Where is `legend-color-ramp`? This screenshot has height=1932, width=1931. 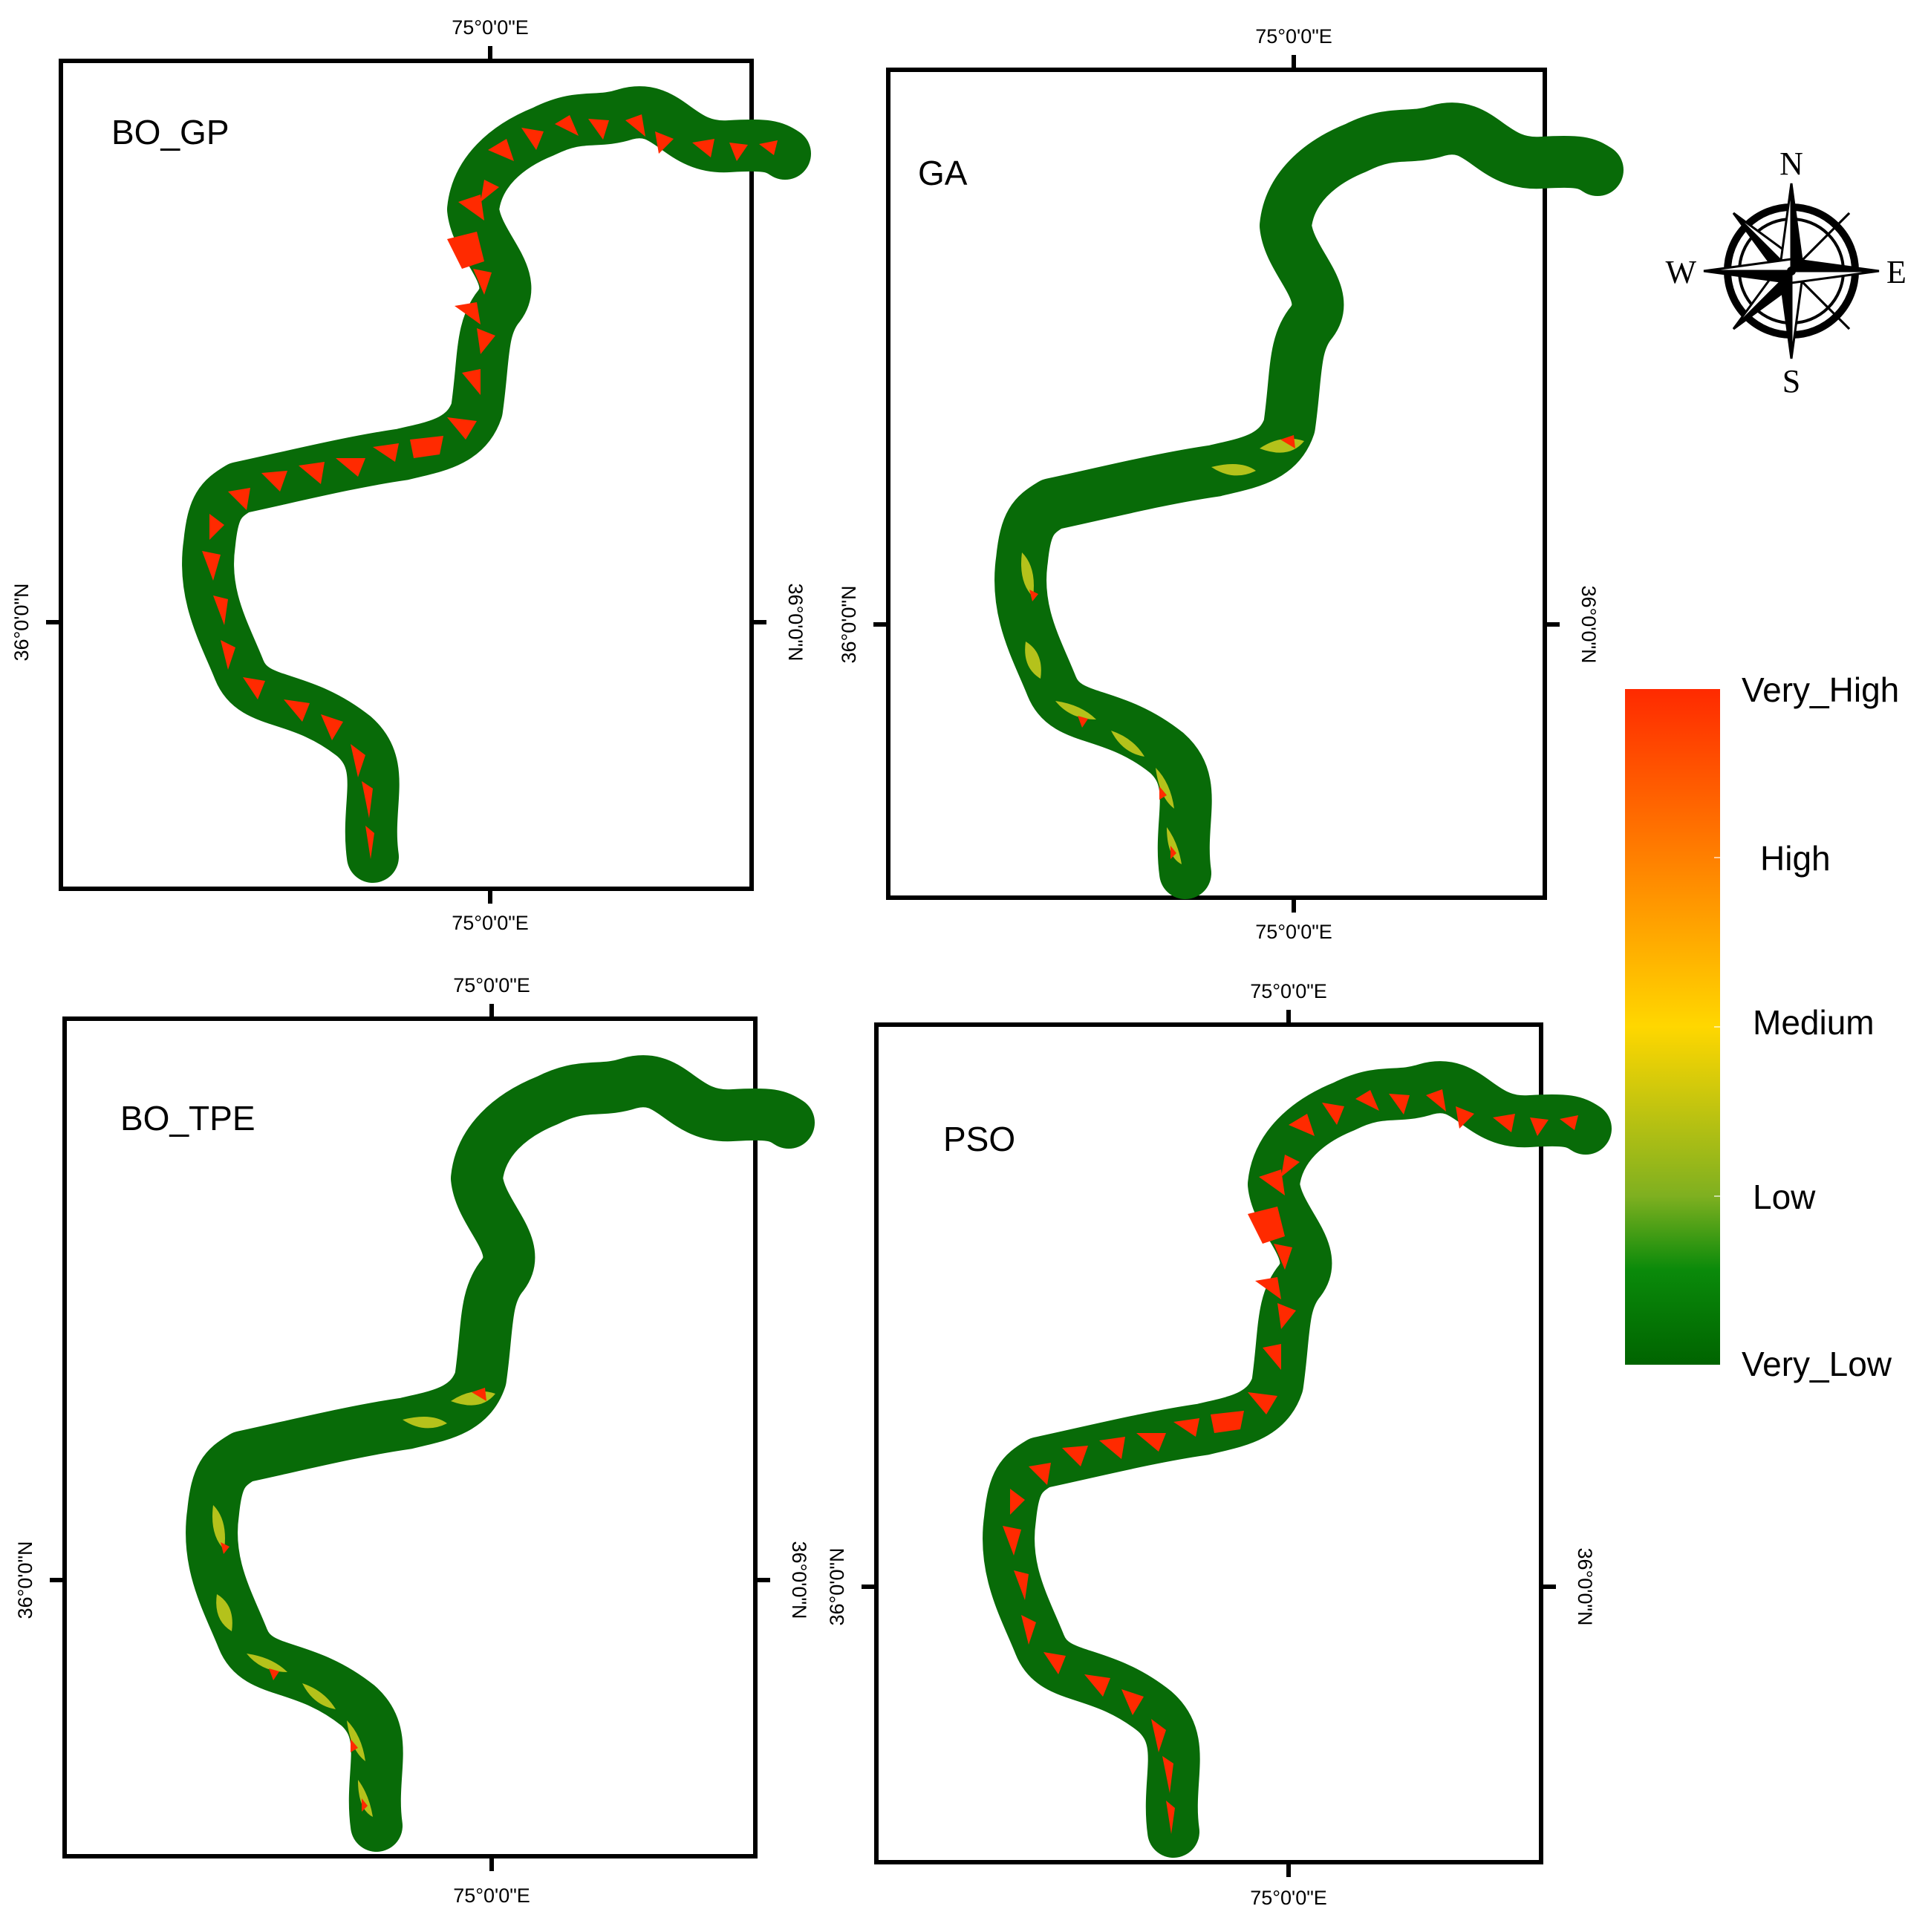 legend-color-ramp is located at coordinates (1672, 1027).